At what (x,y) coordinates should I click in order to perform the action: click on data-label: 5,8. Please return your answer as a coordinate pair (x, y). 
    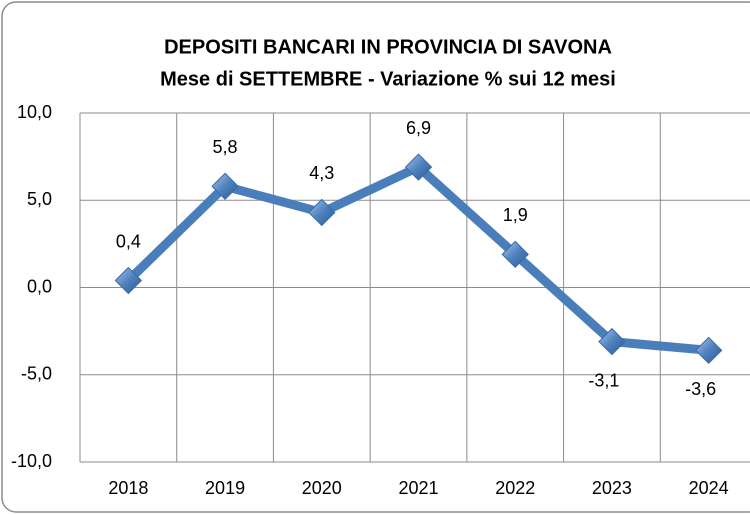
    Looking at the image, I should click on (225, 147).